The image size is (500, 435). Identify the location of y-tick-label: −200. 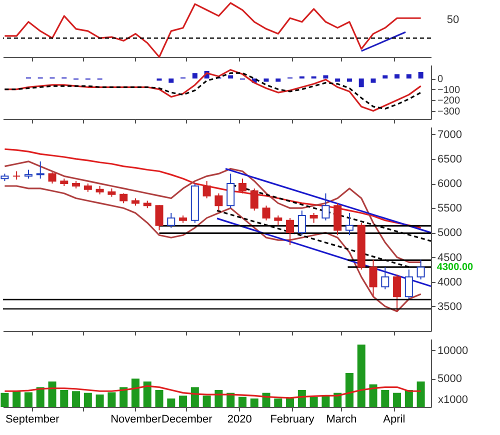
(449, 101).